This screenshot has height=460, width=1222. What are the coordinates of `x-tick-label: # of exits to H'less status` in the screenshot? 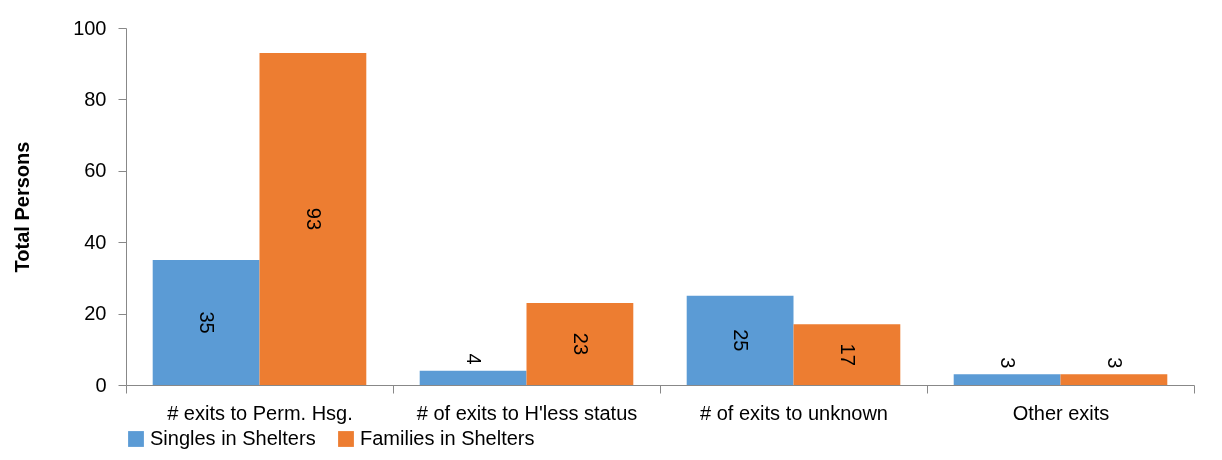 It's located at (527, 412).